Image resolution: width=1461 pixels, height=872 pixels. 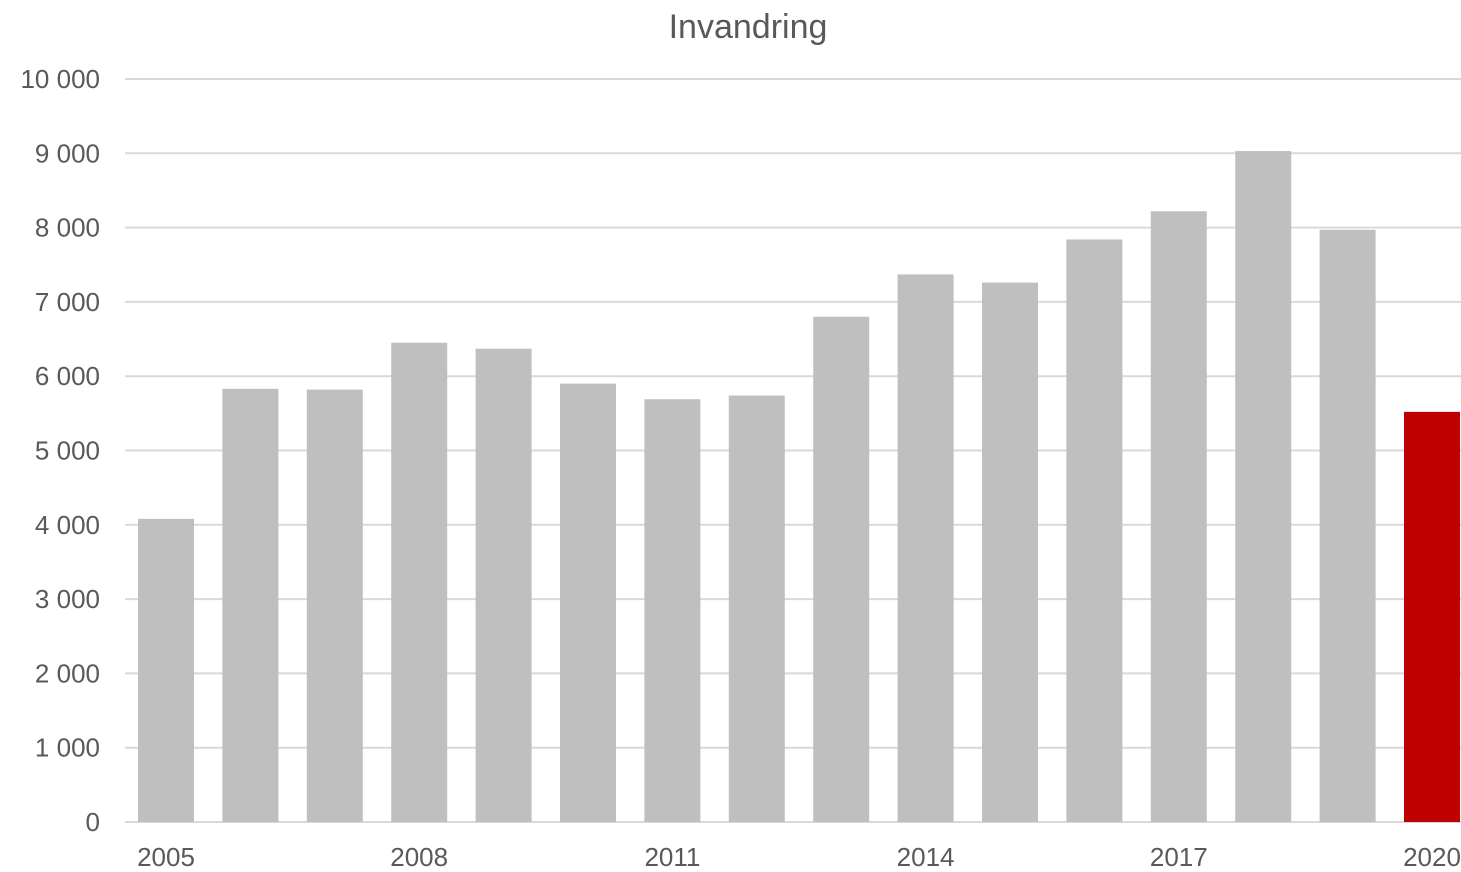 I want to click on bar-2012, so click(x=756, y=608).